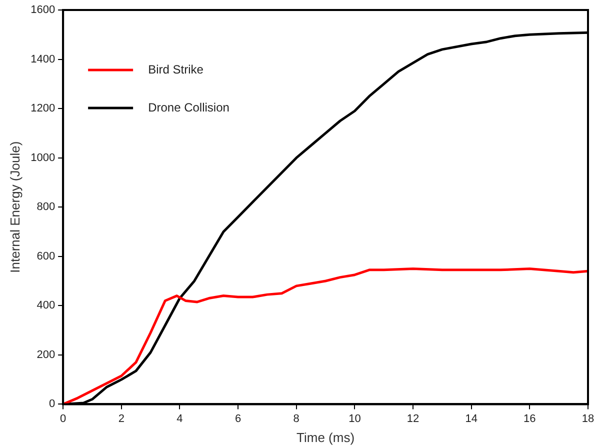  What do you see at coordinates (354, 418) in the screenshot?
I see `x-tick-label: 10` at bounding box center [354, 418].